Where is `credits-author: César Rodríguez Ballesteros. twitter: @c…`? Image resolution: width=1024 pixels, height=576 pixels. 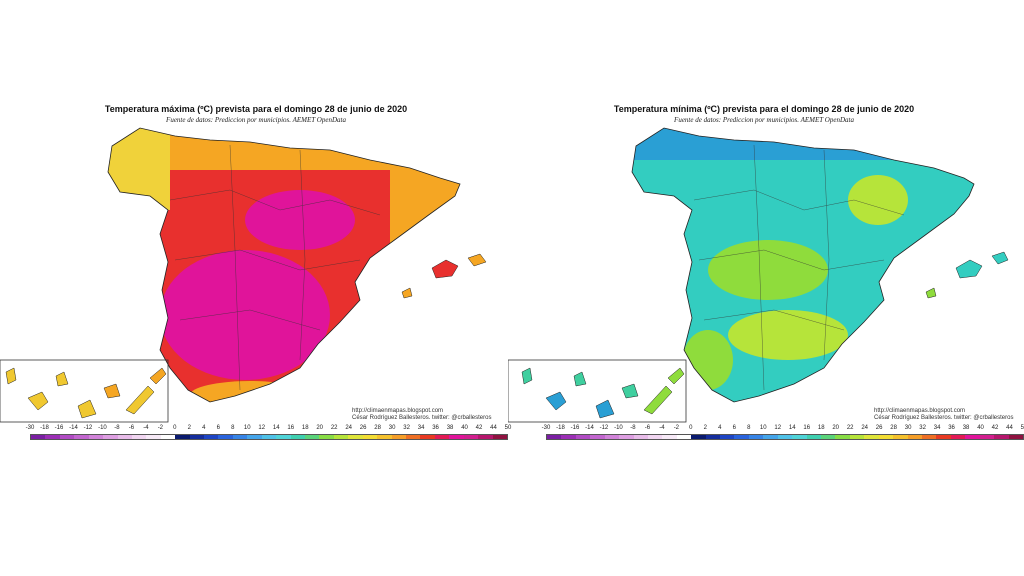
credits-author: César Rodríguez Ballesteros. twitter: @c… is located at coordinates (422, 418).